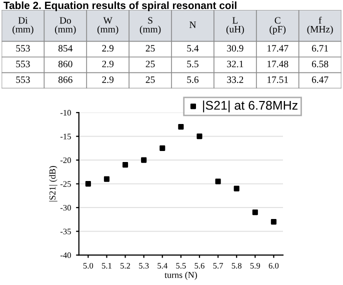 The width and height of the screenshot is (343, 285). Describe the element at coordinates (53, 184) in the screenshot. I see `y-axis-title: |S21| (dB)` at that location.